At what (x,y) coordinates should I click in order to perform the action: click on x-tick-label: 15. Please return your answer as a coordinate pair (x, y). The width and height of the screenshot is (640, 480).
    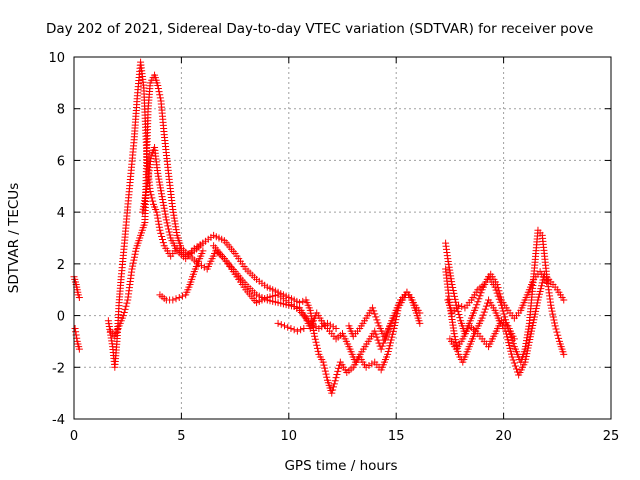
    Looking at the image, I should click on (396, 436).